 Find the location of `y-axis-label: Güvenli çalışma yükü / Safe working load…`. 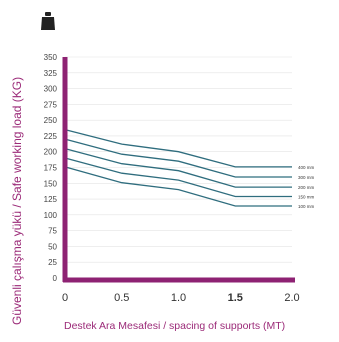

y-axis-label: Güvenli çalışma yükü / Safe working load… is located at coordinates (17, 200).